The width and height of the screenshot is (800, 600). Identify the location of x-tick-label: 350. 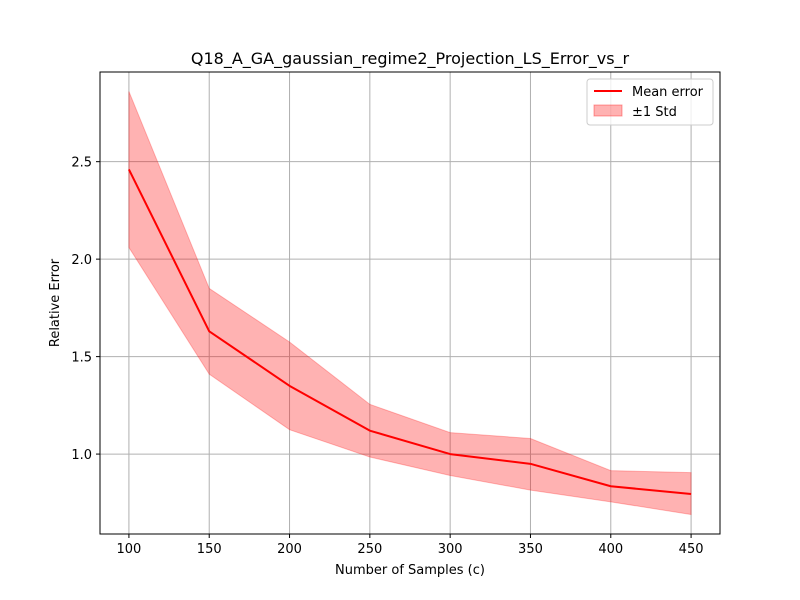
(530, 549).